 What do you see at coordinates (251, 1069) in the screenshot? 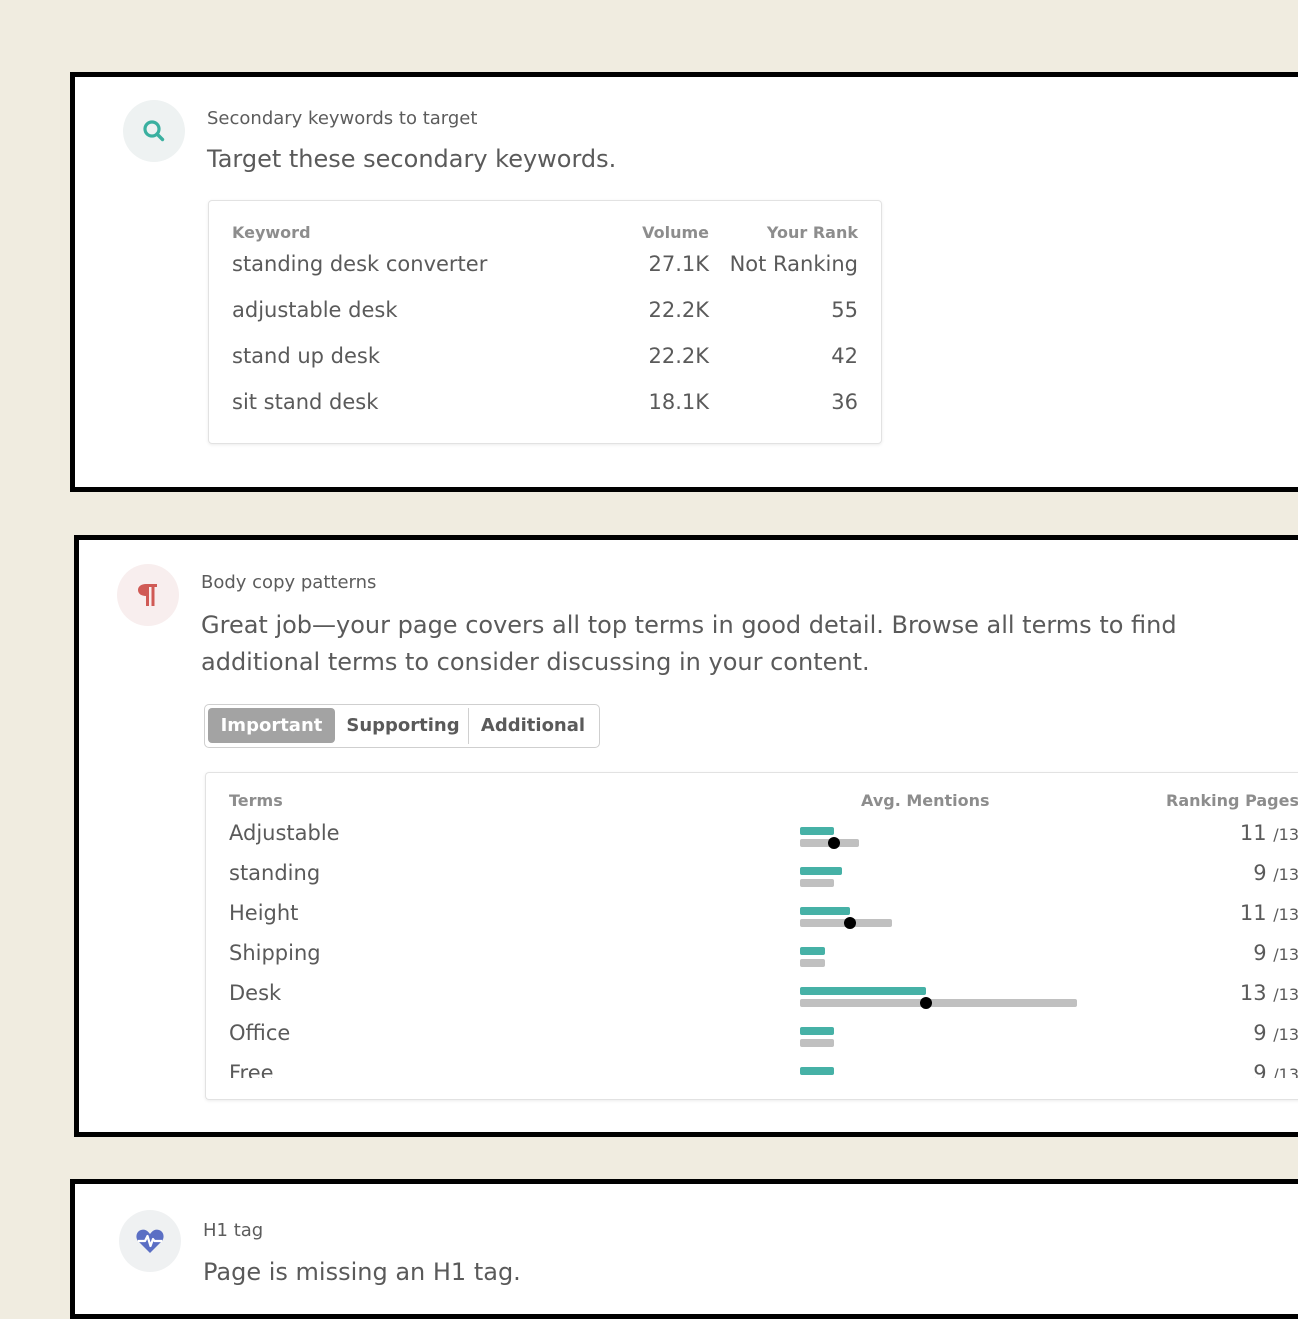
I see `term-name: Free` at bounding box center [251, 1069].